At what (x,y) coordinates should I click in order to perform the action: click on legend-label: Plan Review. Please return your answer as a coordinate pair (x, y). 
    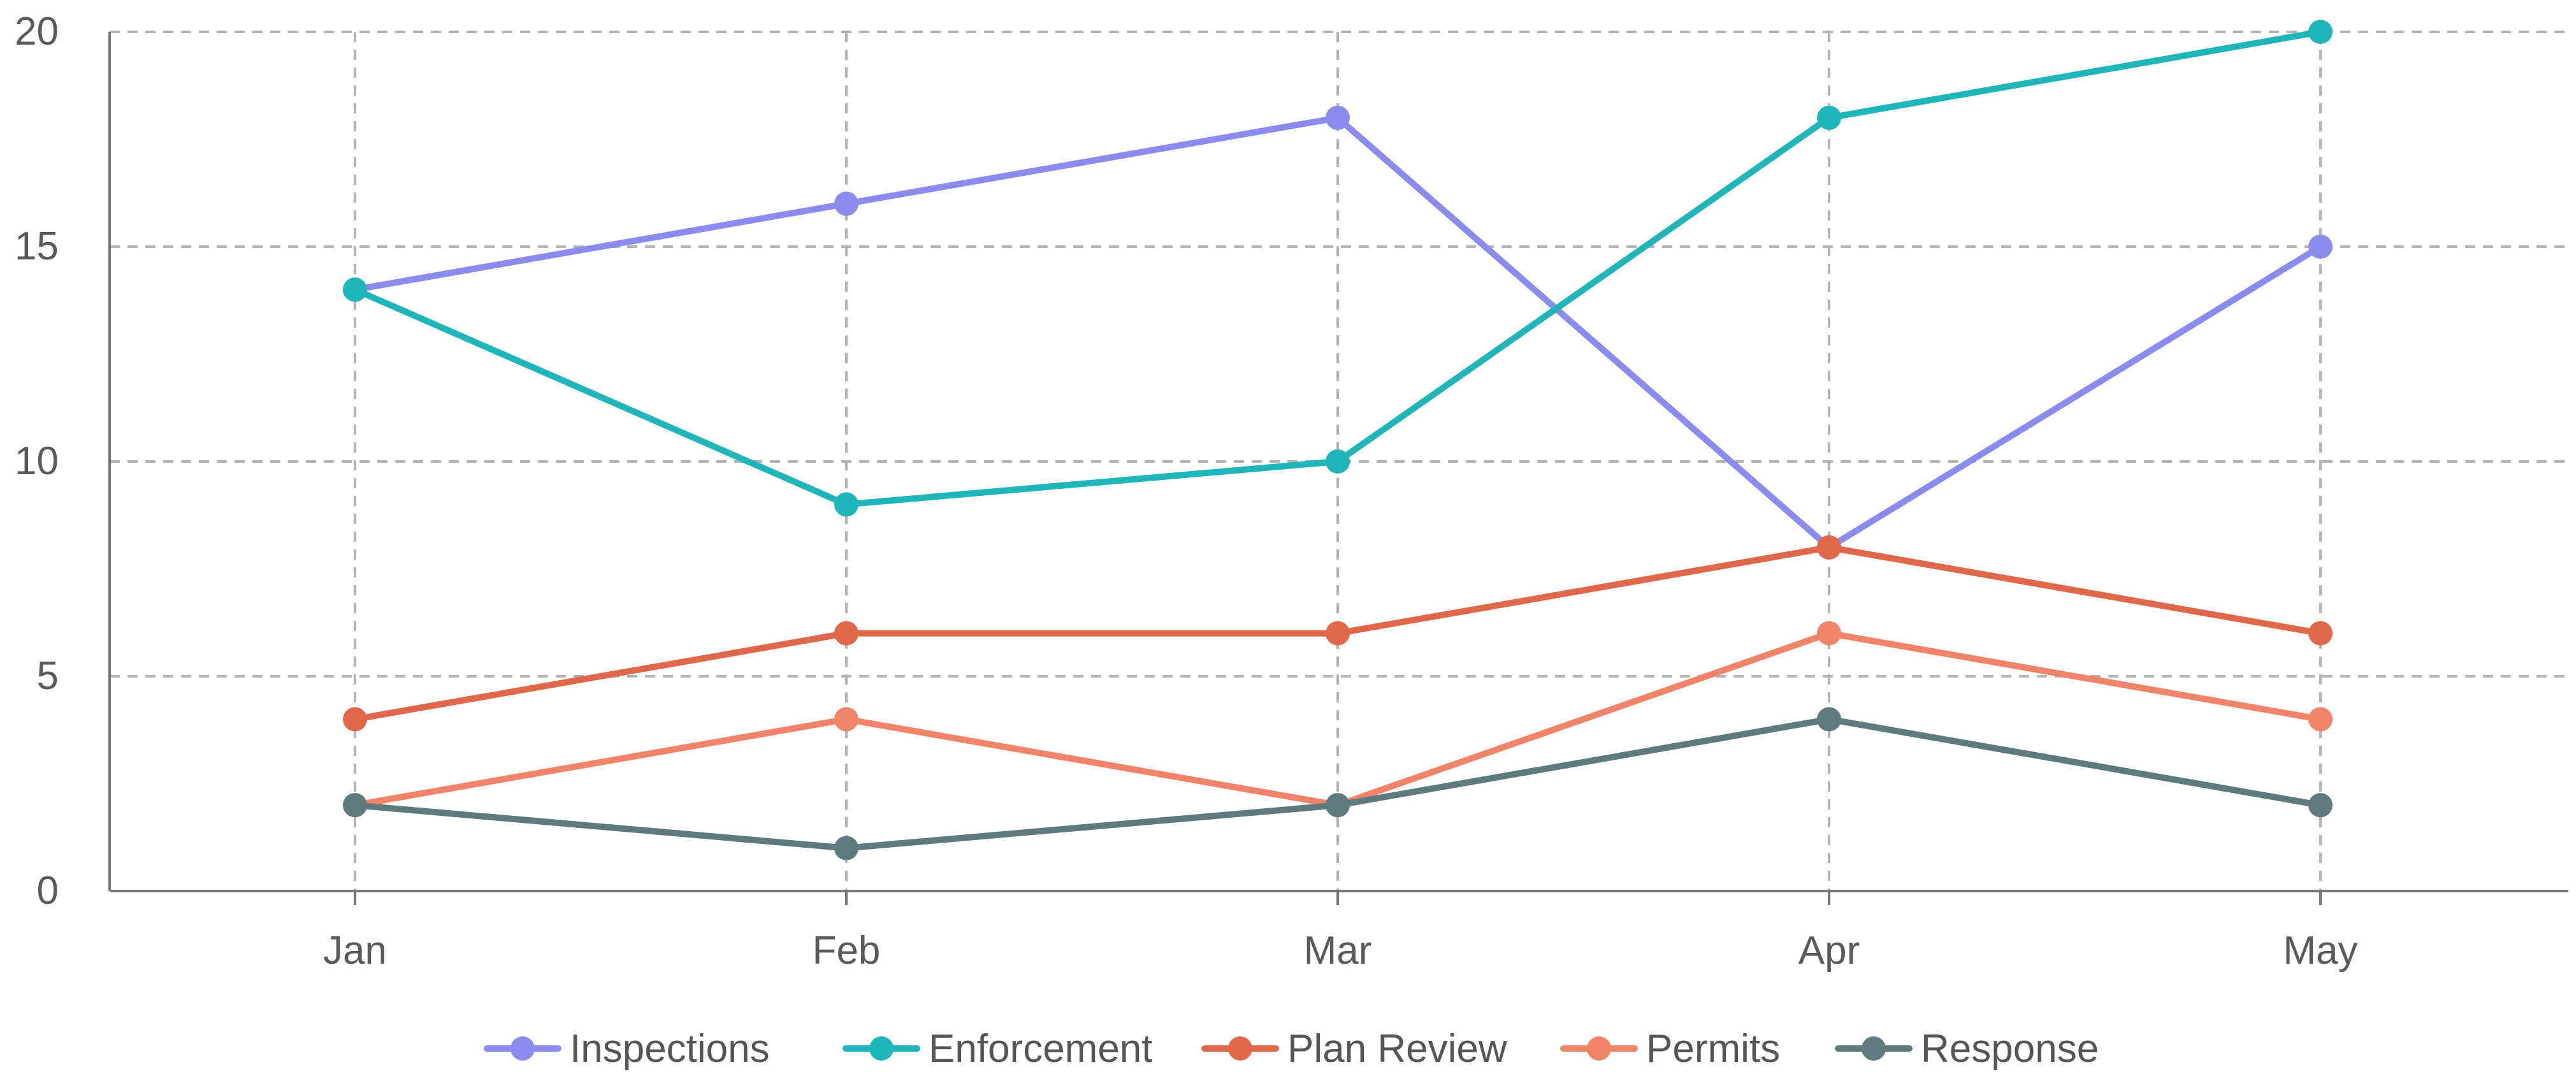
    Looking at the image, I should click on (1397, 1049).